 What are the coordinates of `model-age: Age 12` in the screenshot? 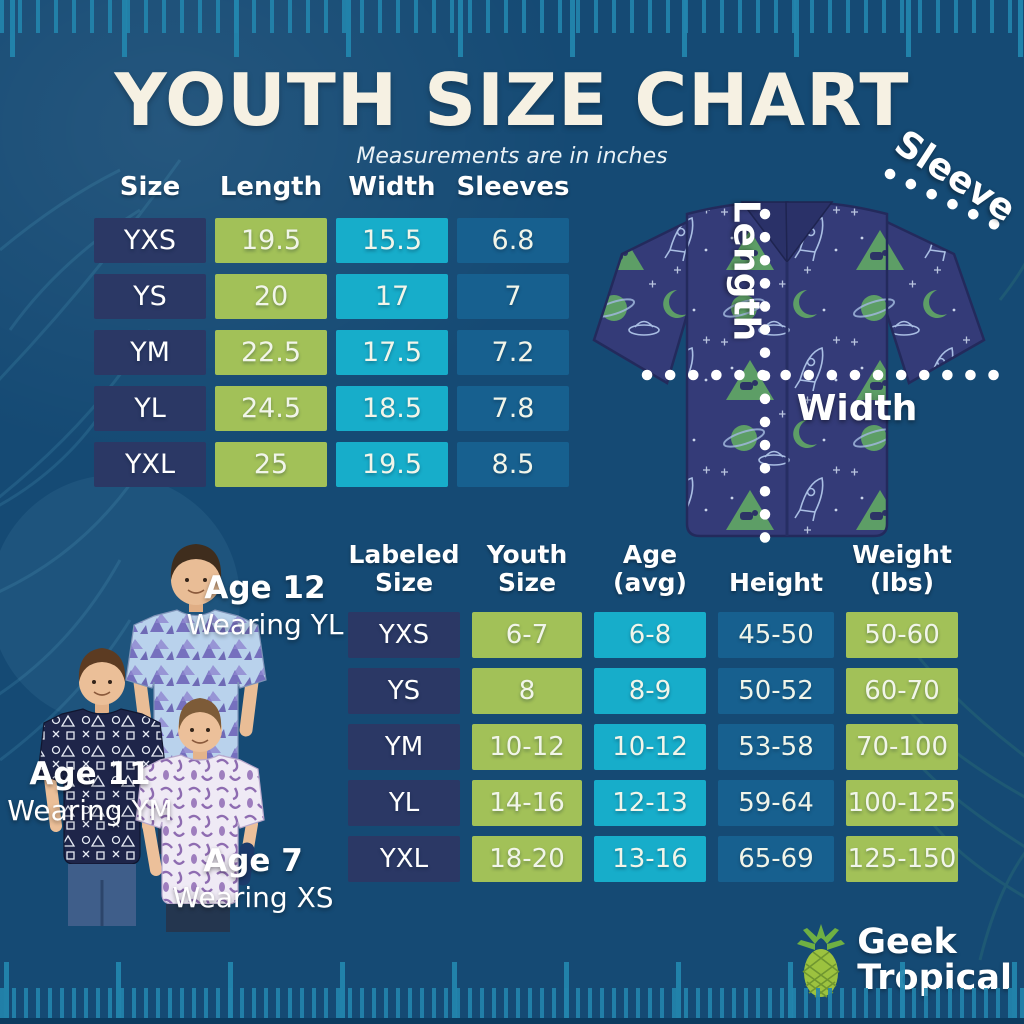 It's located at (265, 588).